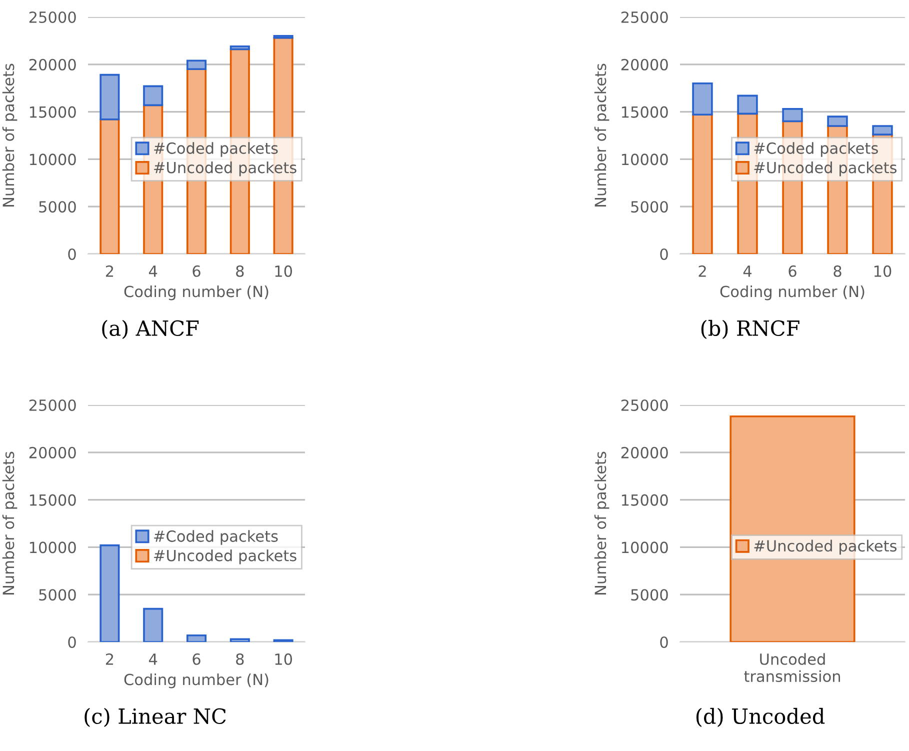  What do you see at coordinates (792, 667) in the screenshot?
I see `x-tick-label: Uncoded transmission` at bounding box center [792, 667].